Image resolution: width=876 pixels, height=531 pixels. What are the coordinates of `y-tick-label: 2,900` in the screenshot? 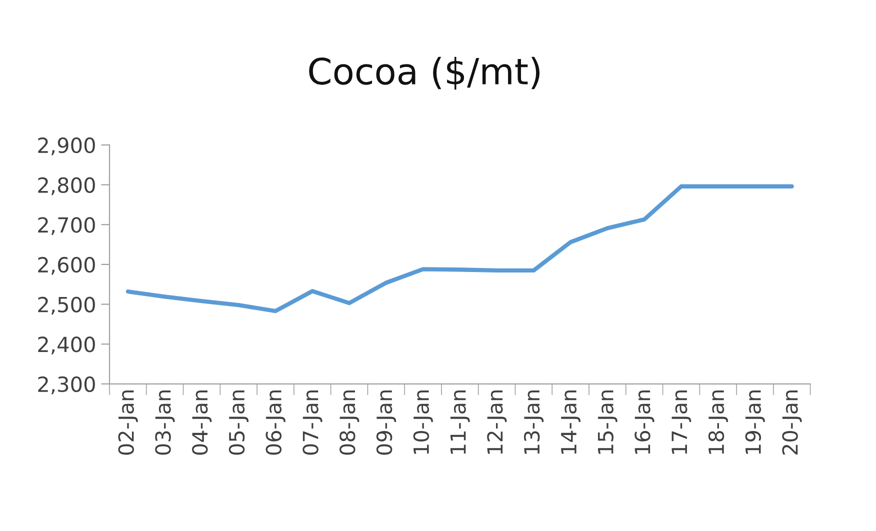 It's located at (66, 146).